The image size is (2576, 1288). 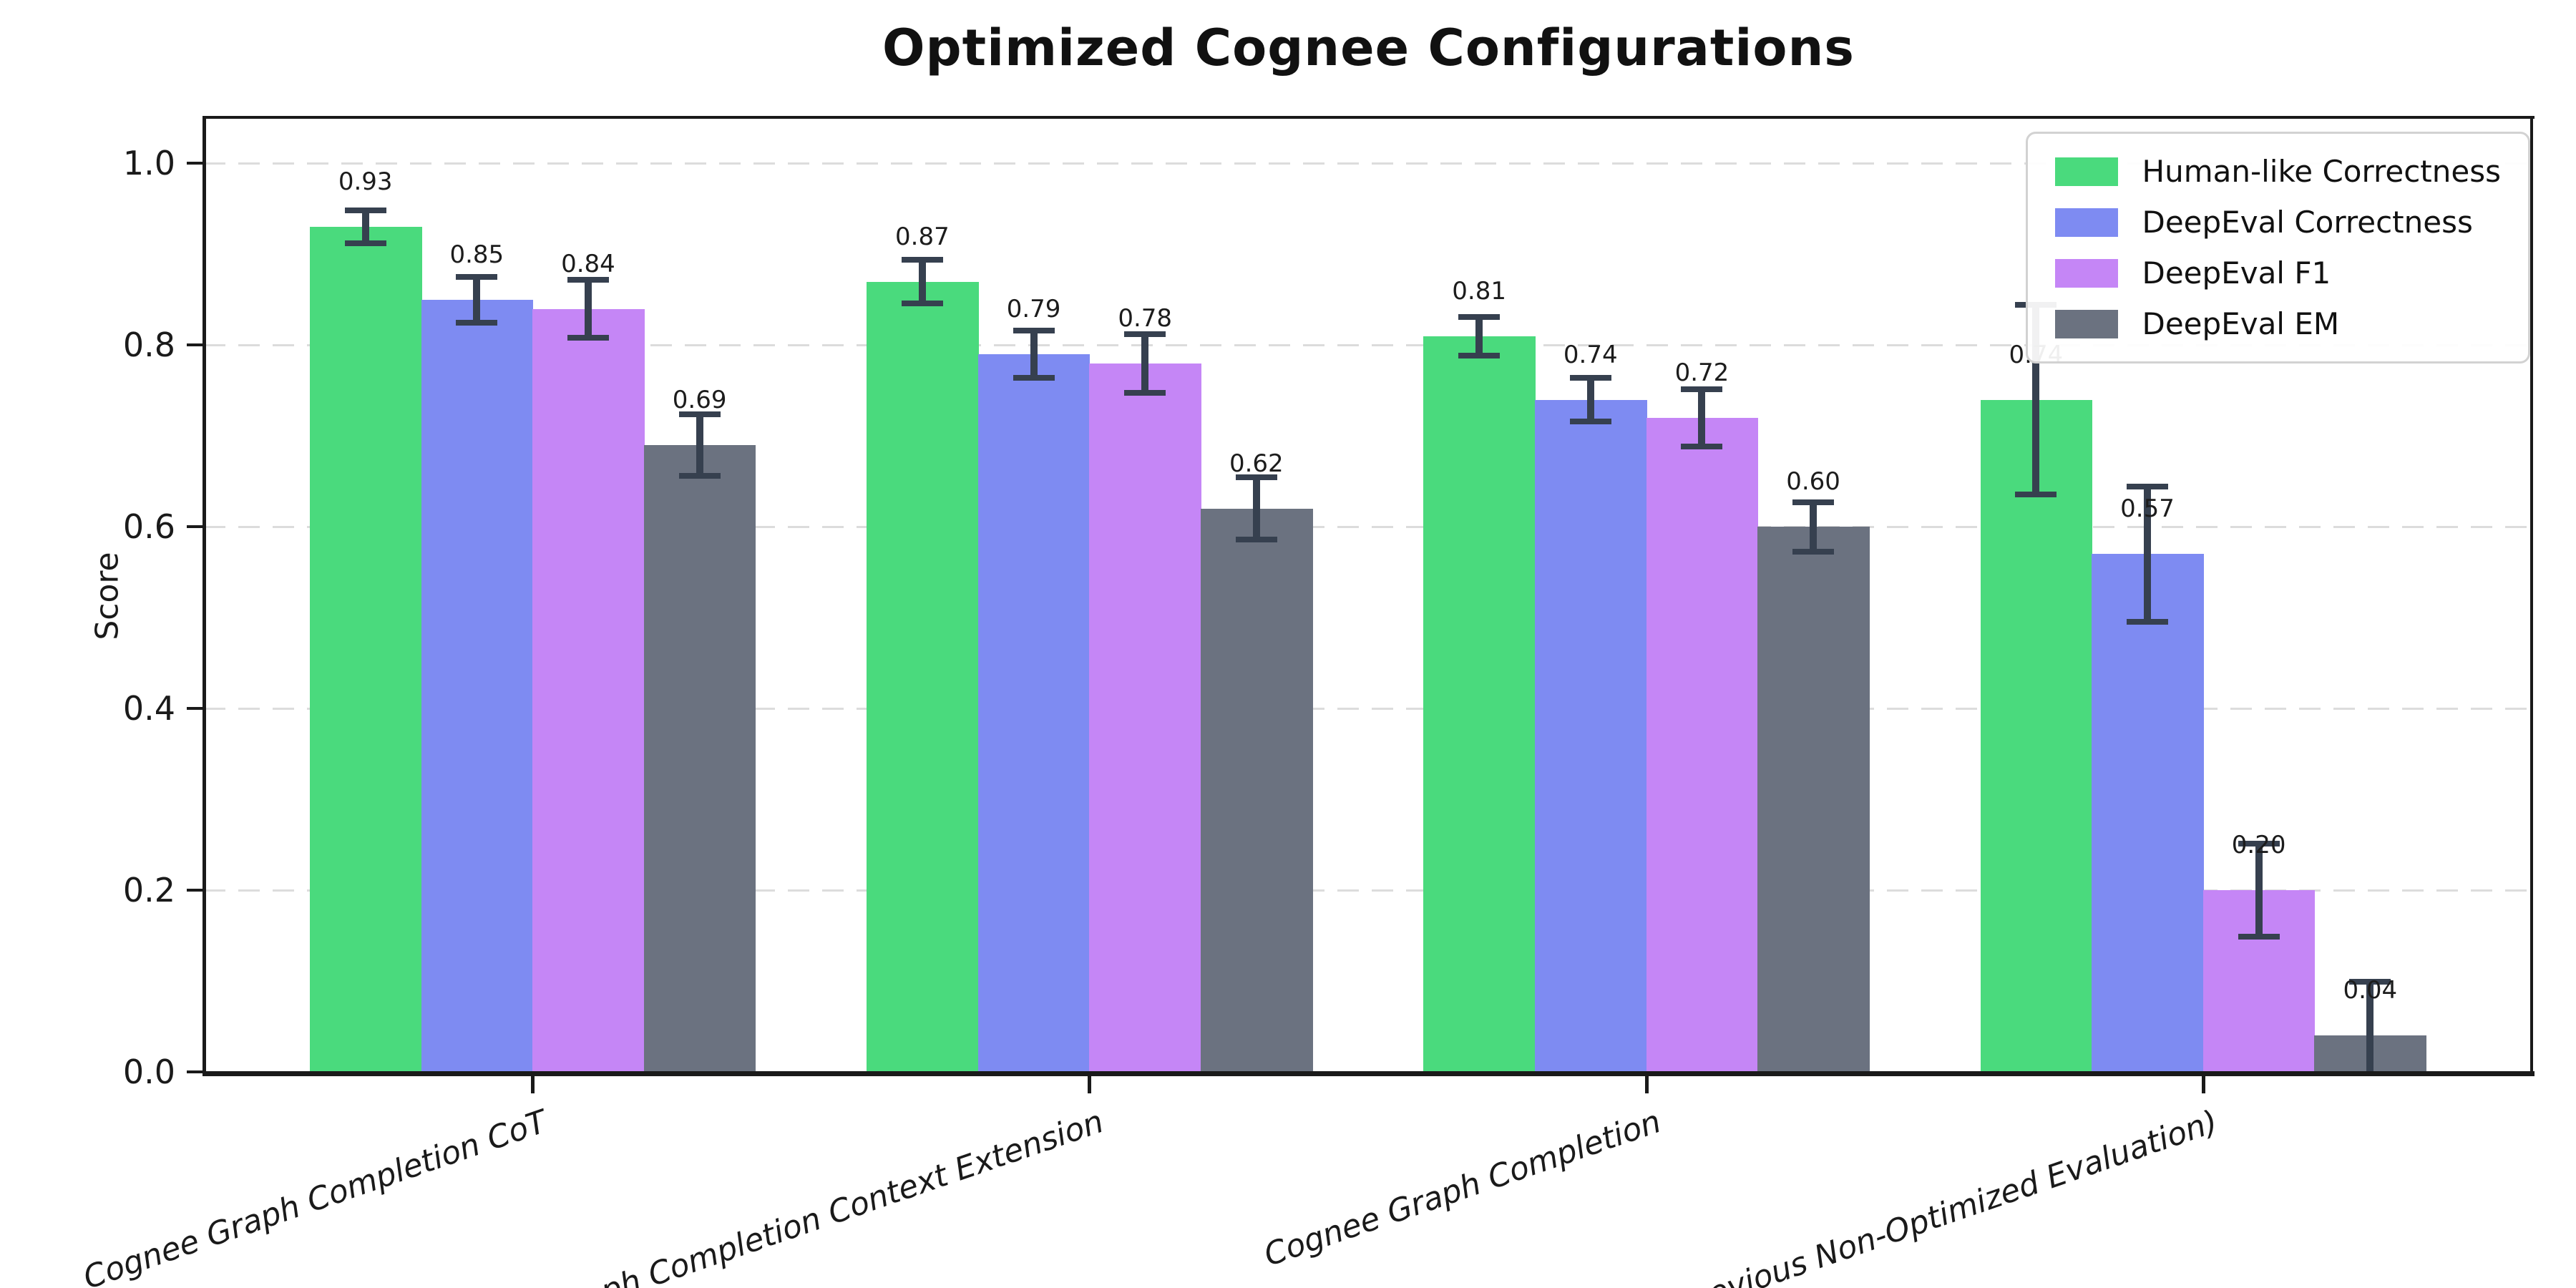 I want to click on legend-item: DeepEval F1, so click(x=2278, y=273).